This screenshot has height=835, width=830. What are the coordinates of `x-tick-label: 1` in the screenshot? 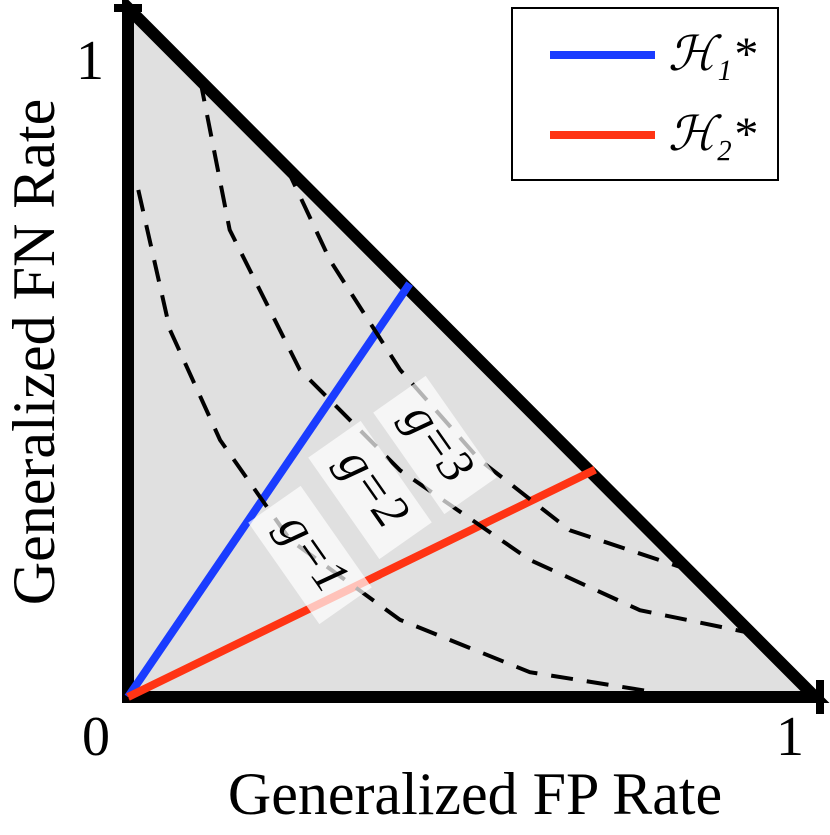 It's located at (790, 737).